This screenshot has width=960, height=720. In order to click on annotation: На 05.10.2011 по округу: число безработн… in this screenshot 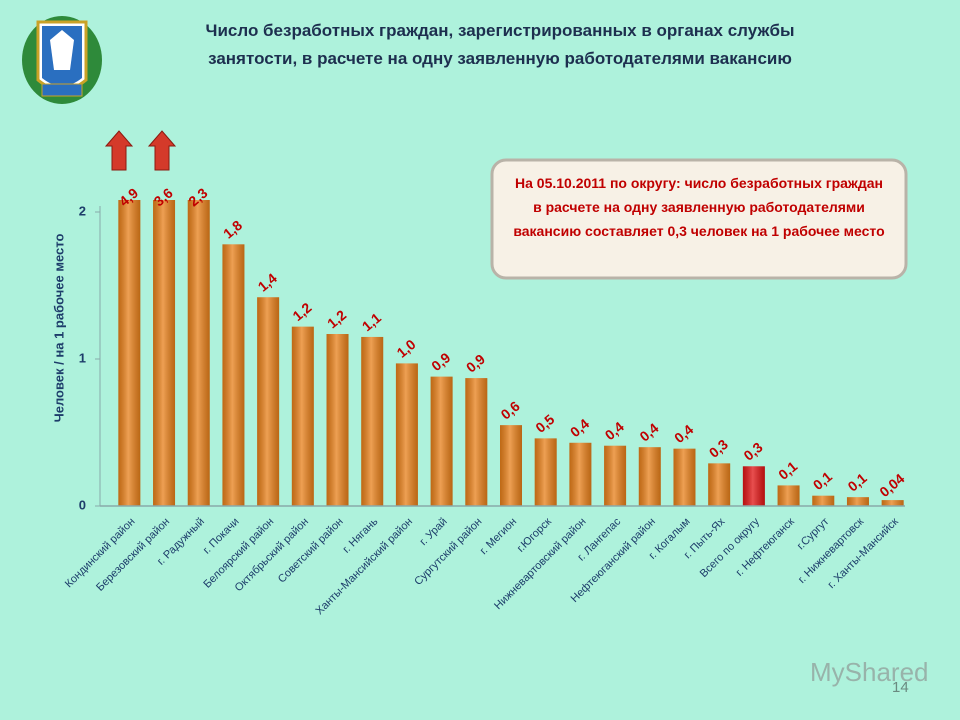, I will do `click(698, 207)`.